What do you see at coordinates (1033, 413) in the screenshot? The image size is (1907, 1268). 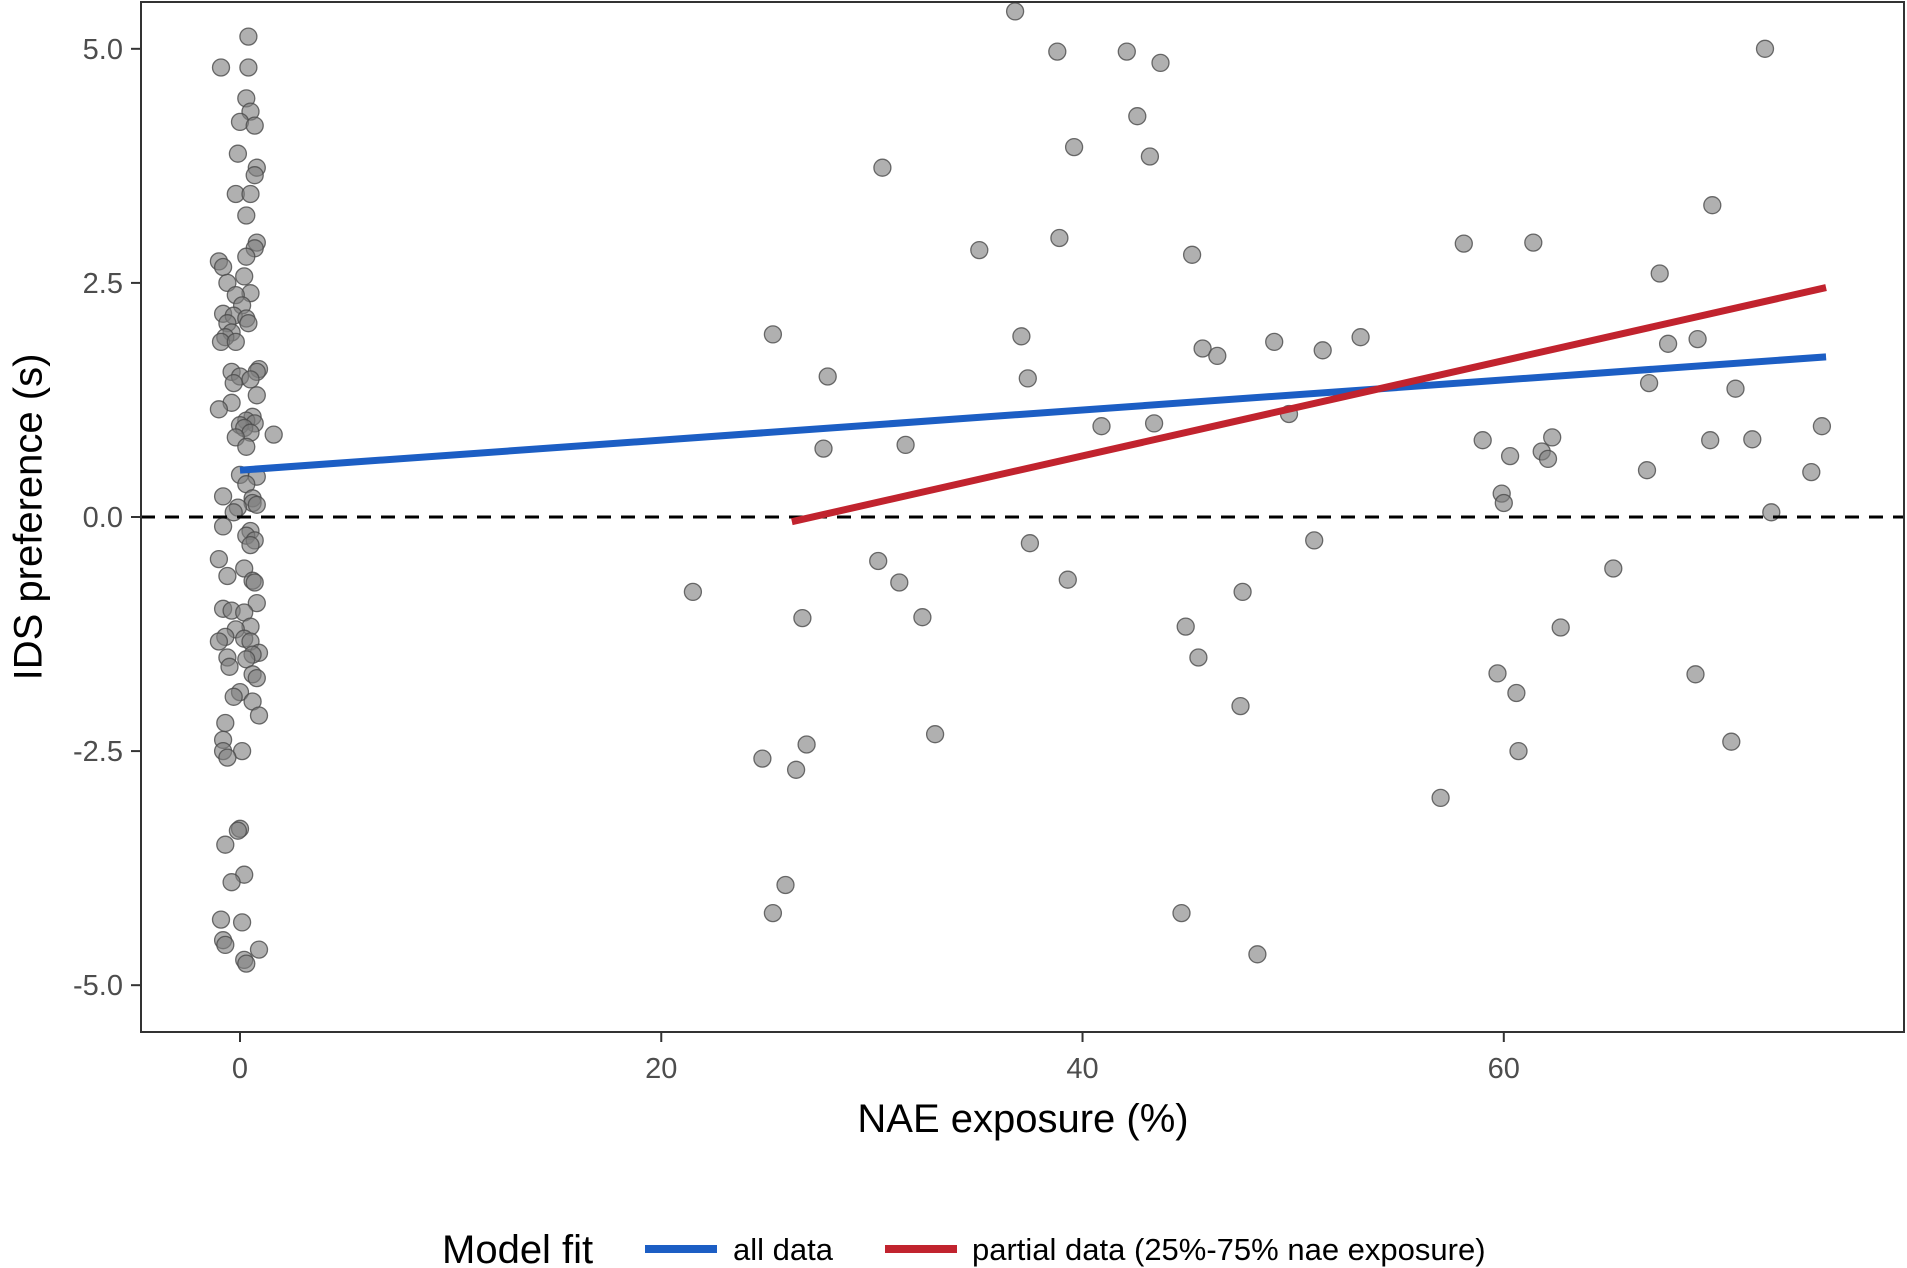 I see `fit-line-all-data` at bounding box center [1033, 413].